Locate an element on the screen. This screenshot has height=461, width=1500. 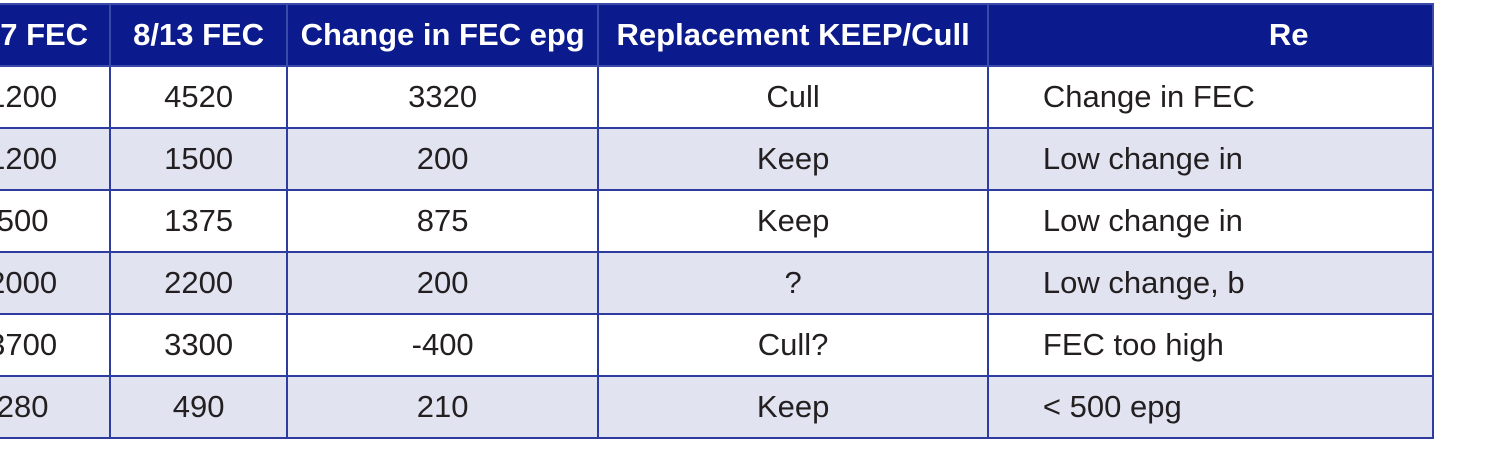
table-cell: 875 is located at coordinates (442, 221).